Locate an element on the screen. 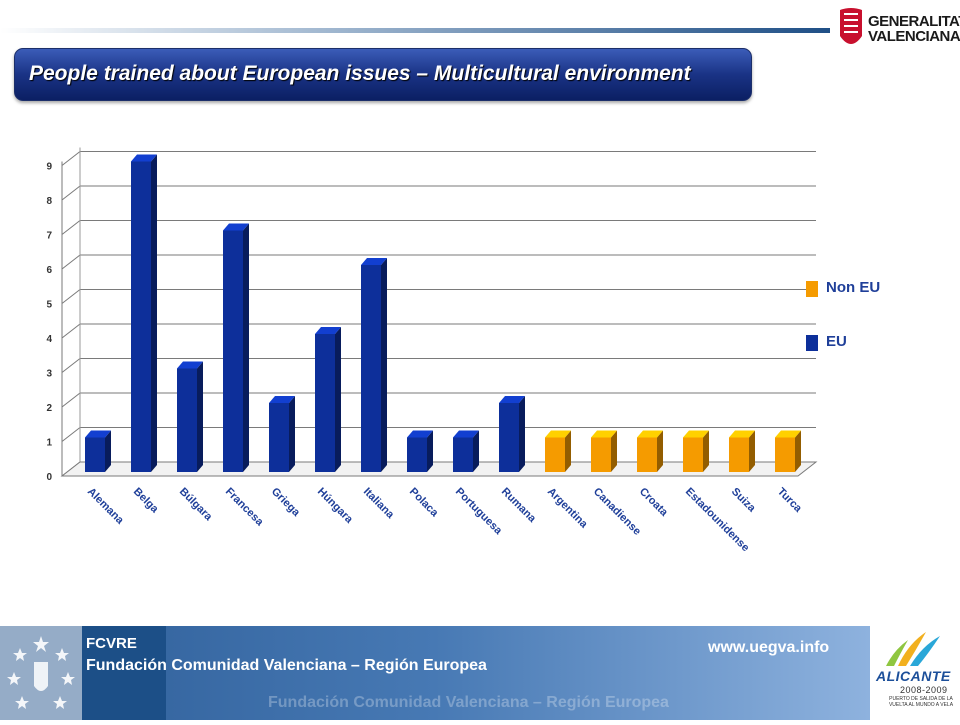  alicante-wordmark: ALICANTE is located at coordinates (913, 676).